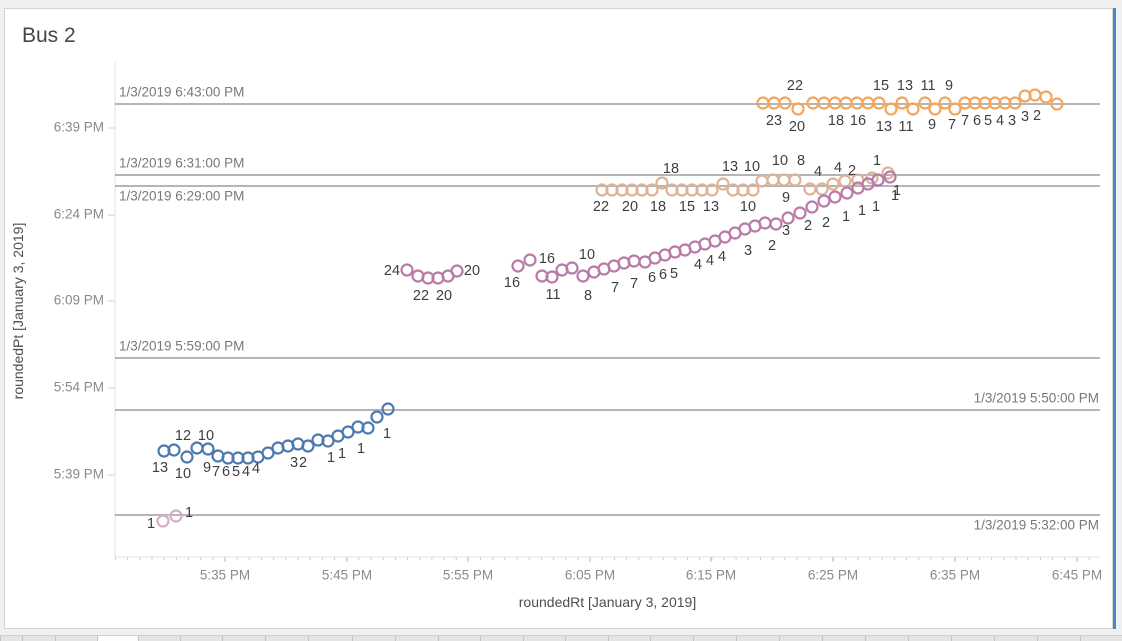 The image size is (1122, 641). Describe the element at coordinates (79, 214) in the screenshot. I see `y-tick-label: 6:24 PM` at that location.